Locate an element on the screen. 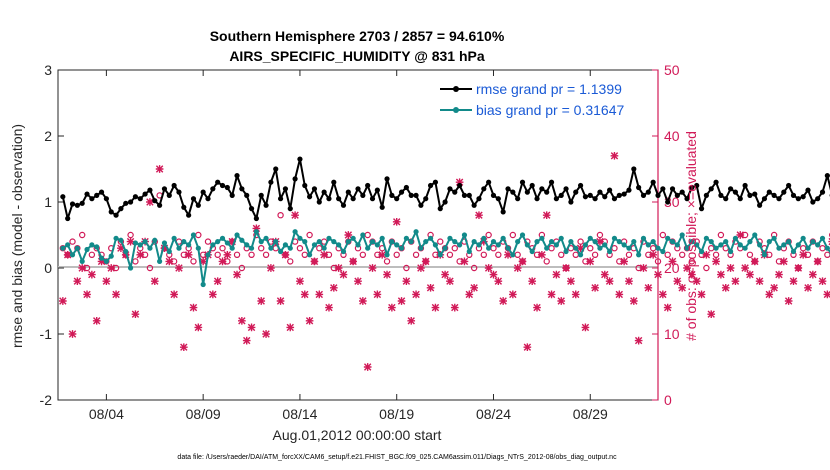  legend-bias-marker is located at coordinates (456, 110).